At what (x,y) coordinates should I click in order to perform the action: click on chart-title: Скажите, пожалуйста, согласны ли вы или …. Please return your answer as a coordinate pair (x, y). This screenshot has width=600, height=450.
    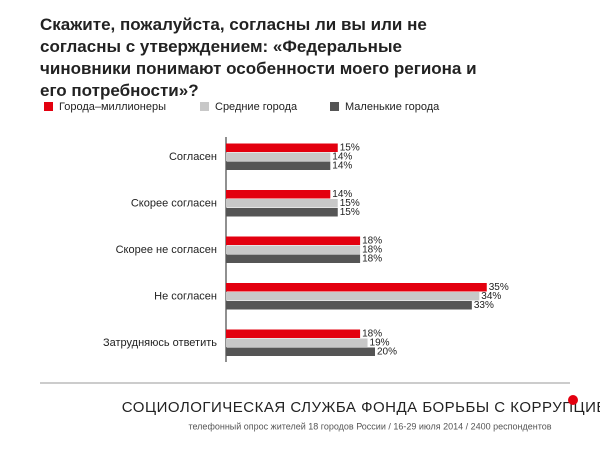
    Looking at the image, I should click on (258, 57).